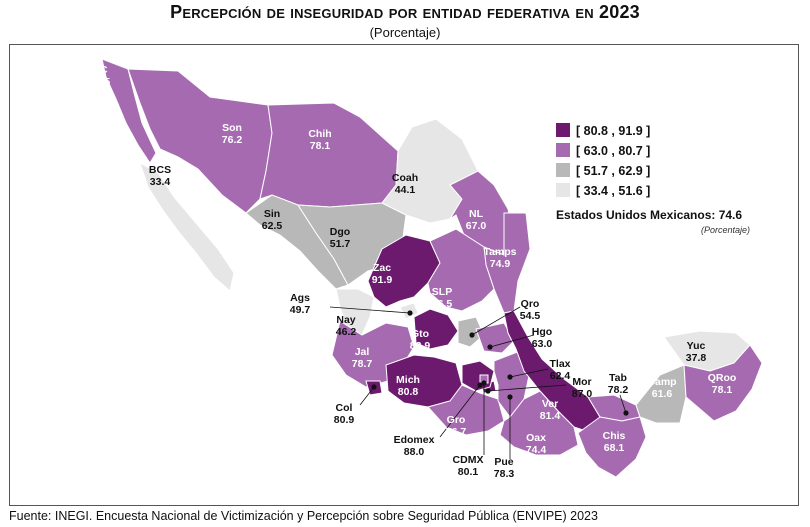 The height and width of the screenshot is (527, 810). Describe the element at coordinates (405, 190) in the screenshot. I see `state-value-coah: 44.1` at that location.